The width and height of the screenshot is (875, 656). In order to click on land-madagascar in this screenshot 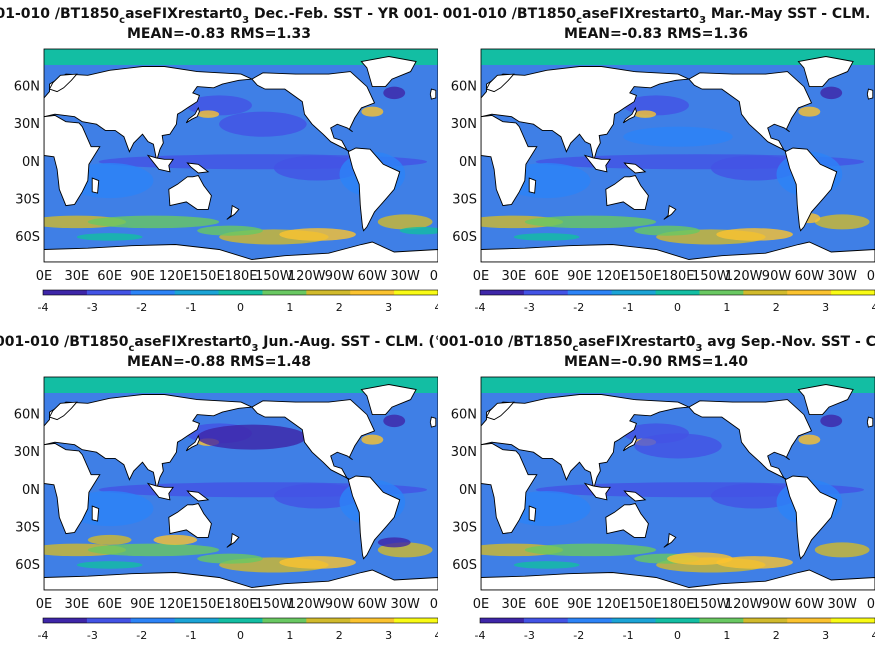, I will do `click(532, 185)`.